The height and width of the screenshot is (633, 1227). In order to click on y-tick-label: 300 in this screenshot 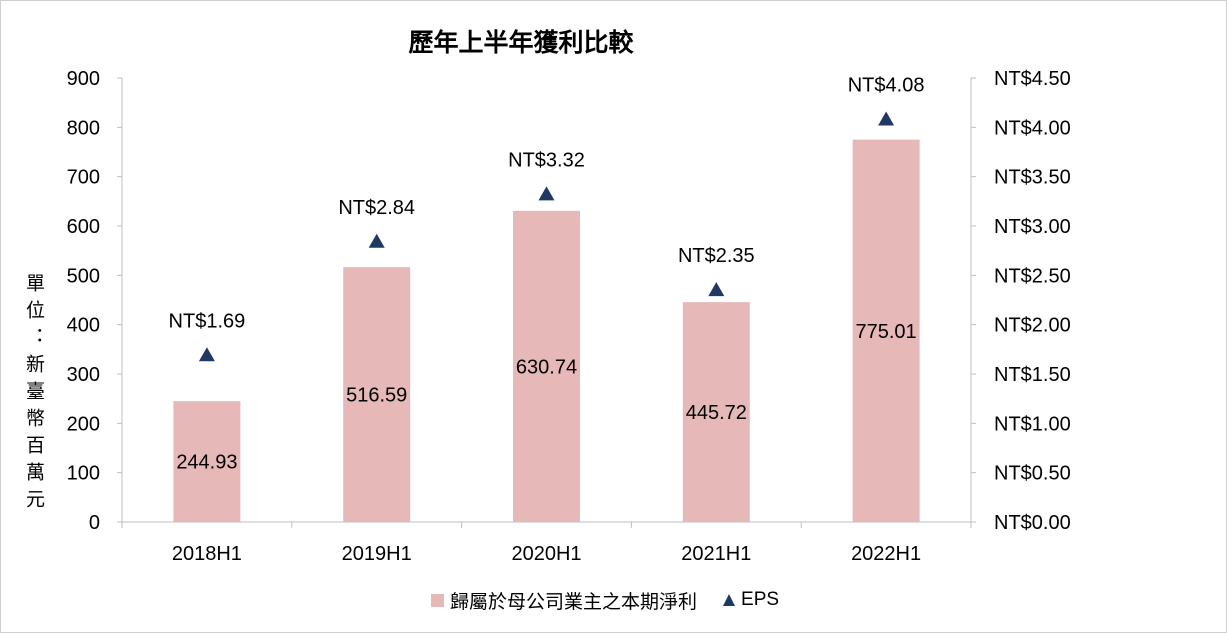, I will do `click(83, 375)`.